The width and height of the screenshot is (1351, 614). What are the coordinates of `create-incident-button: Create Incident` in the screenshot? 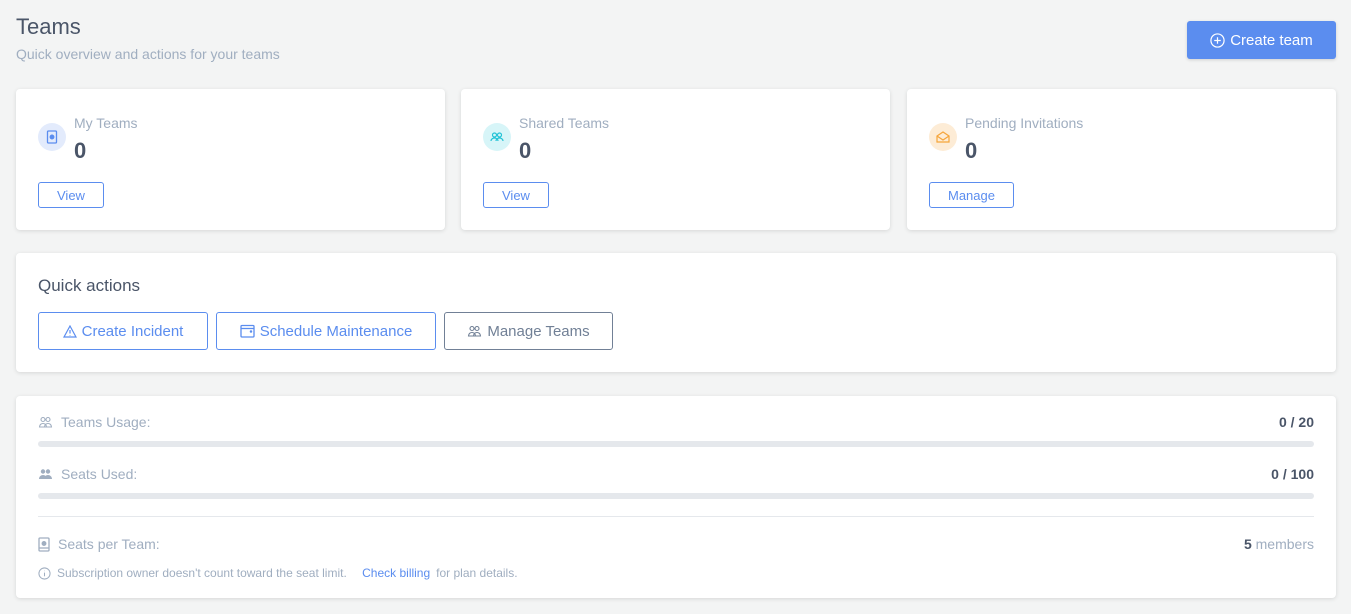 It's located at (123, 331).